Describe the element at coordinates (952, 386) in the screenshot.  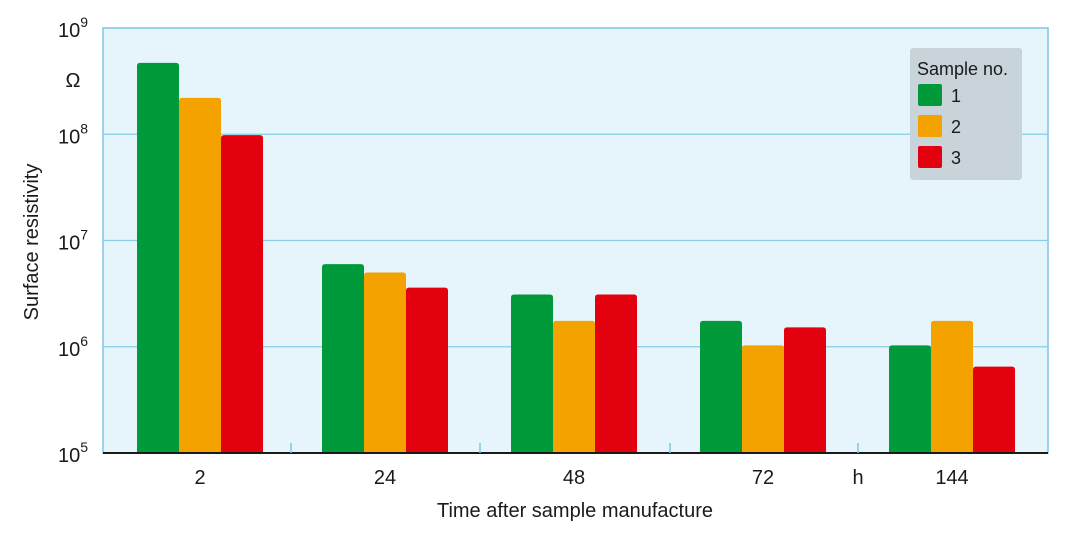
I see `bar-sample-2-t144` at that location.